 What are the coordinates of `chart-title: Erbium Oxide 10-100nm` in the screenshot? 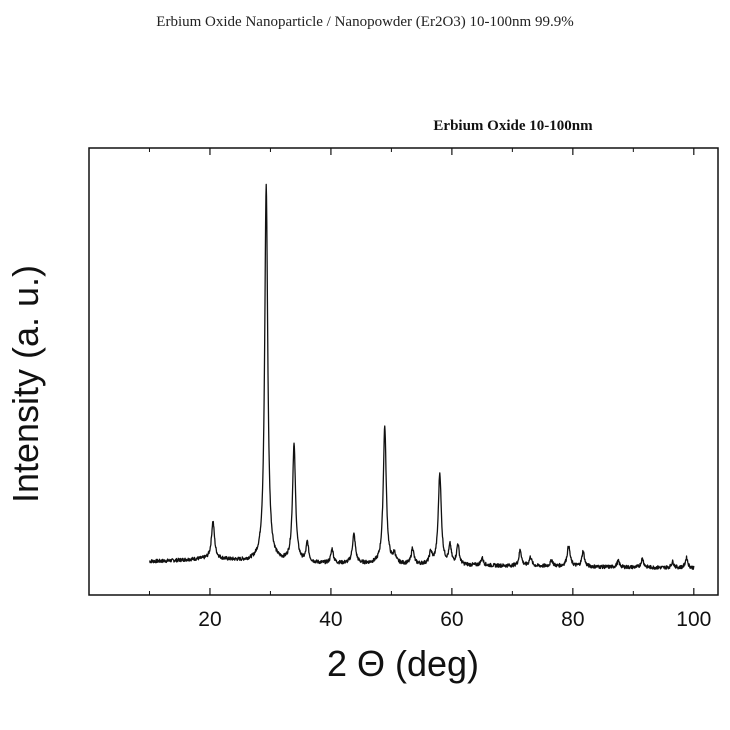 It's located at (513, 126).